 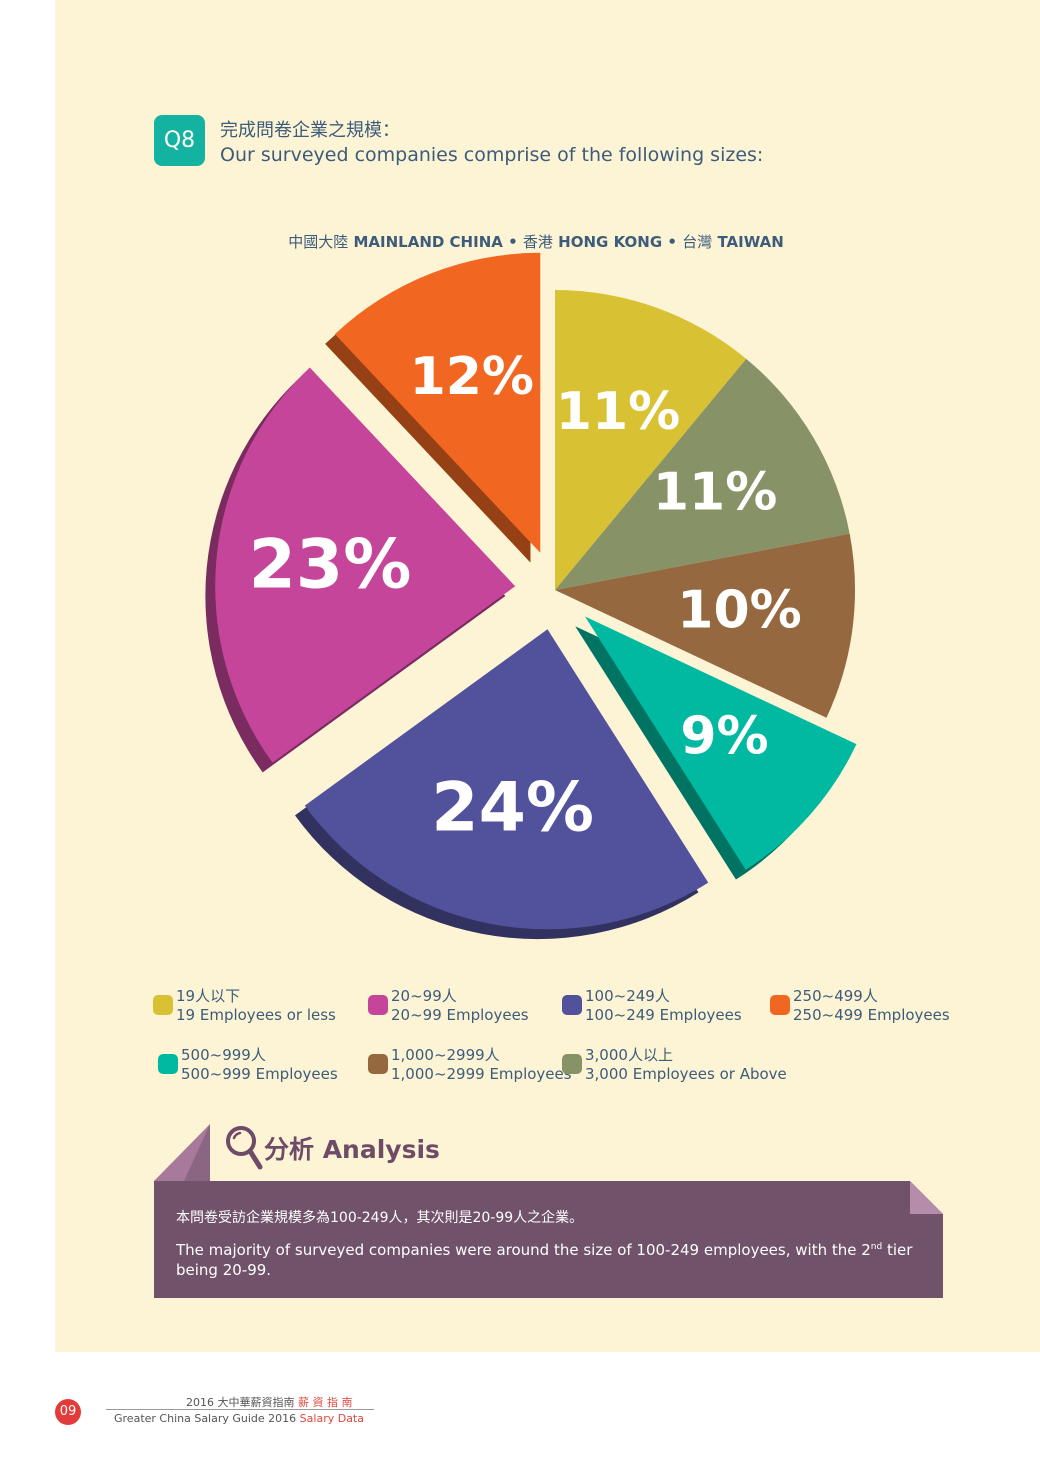 I want to click on legend-item: 19人以下 19 Employees or less, so click(x=244, y=1006).